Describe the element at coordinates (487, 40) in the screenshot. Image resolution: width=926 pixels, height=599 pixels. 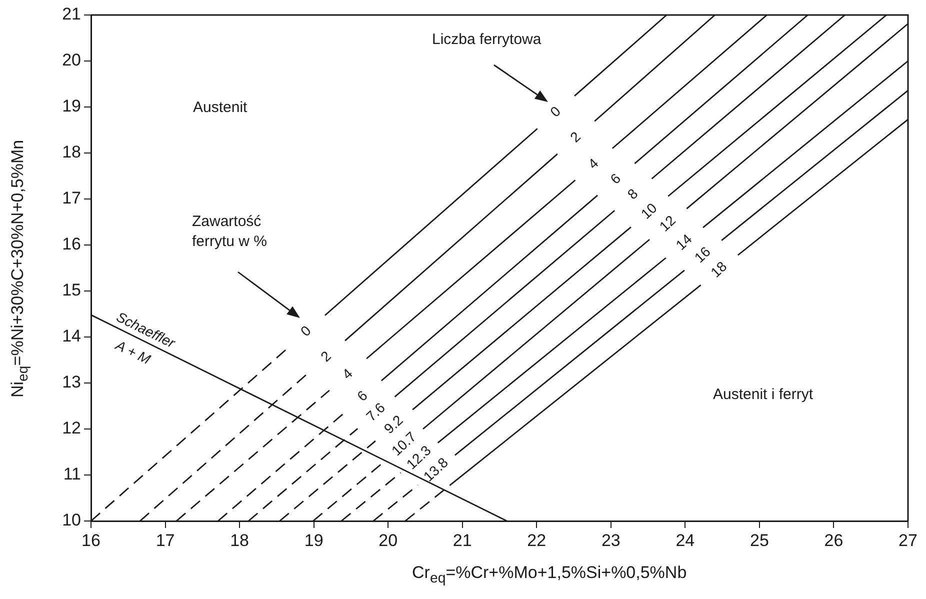
I see `annotation: Liczba ferrytowa` at that location.